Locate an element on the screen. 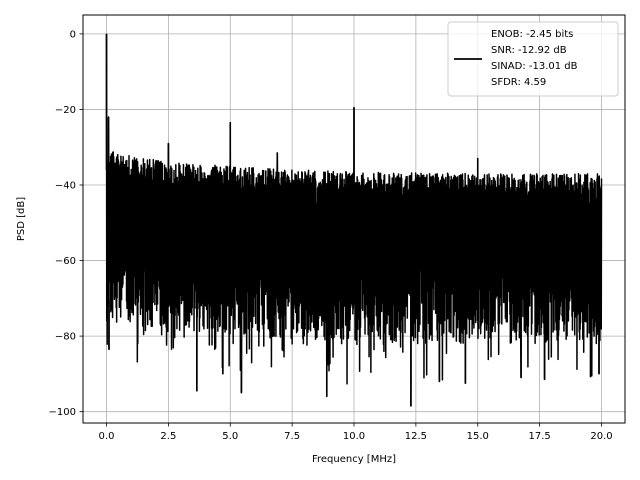 The image size is (640, 480). x-tick-label: 12.5 is located at coordinates (416, 436).